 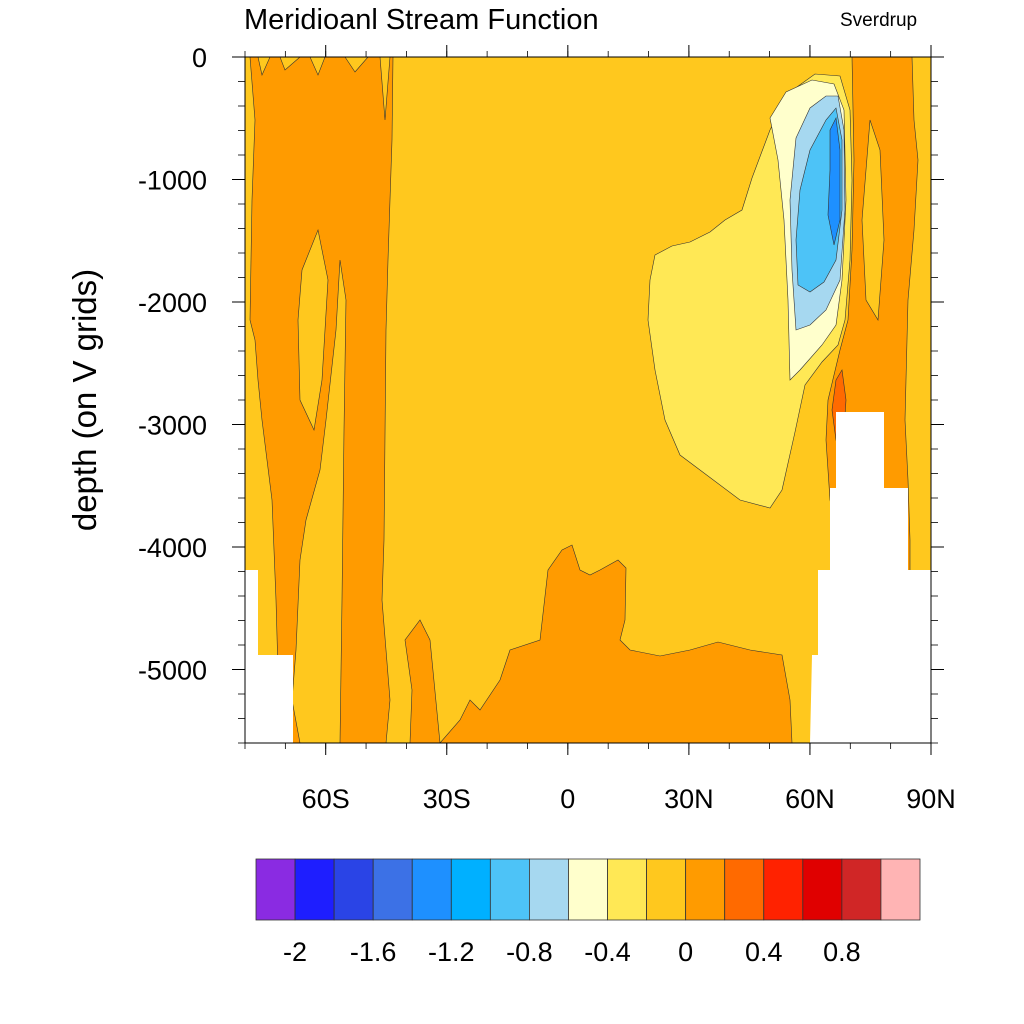 I want to click on x-tick-label-3: 30N, so click(x=689, y=799).